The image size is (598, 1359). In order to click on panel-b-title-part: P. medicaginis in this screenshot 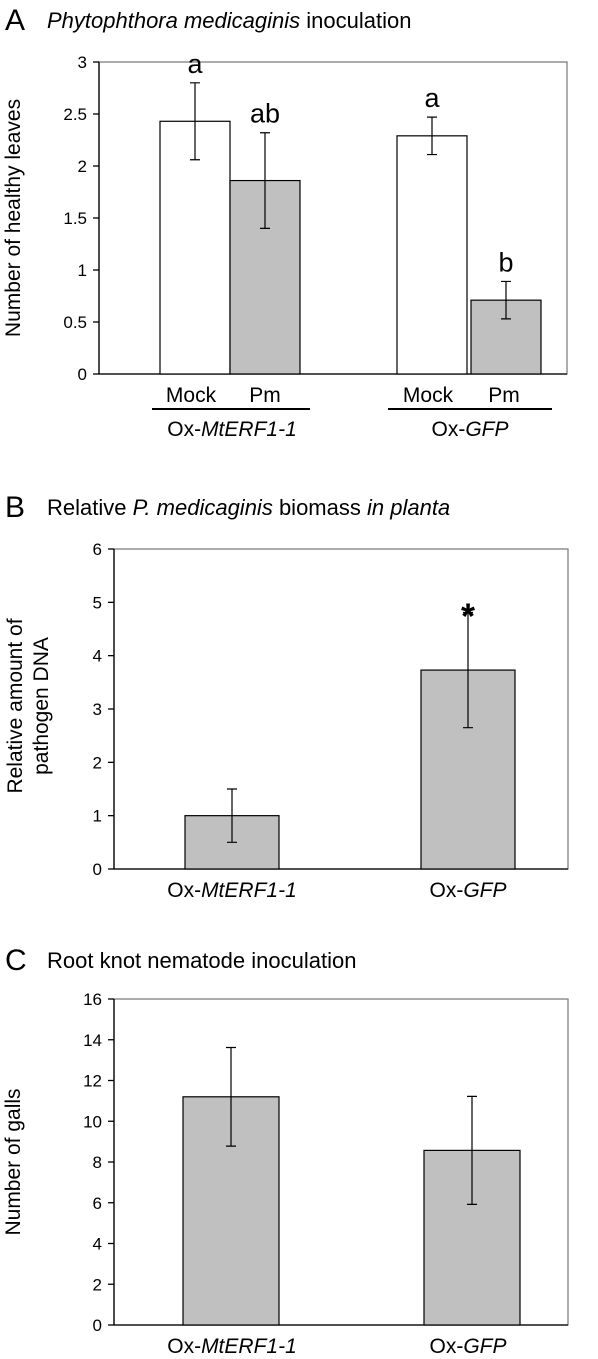, I will do `click(203, 507)`.